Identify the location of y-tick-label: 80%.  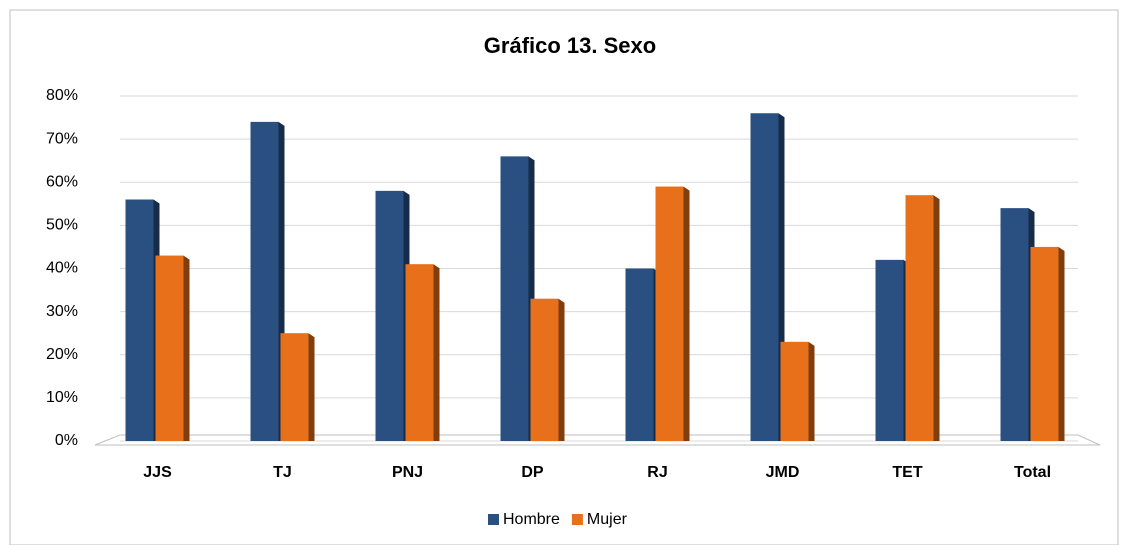
(62, 95).